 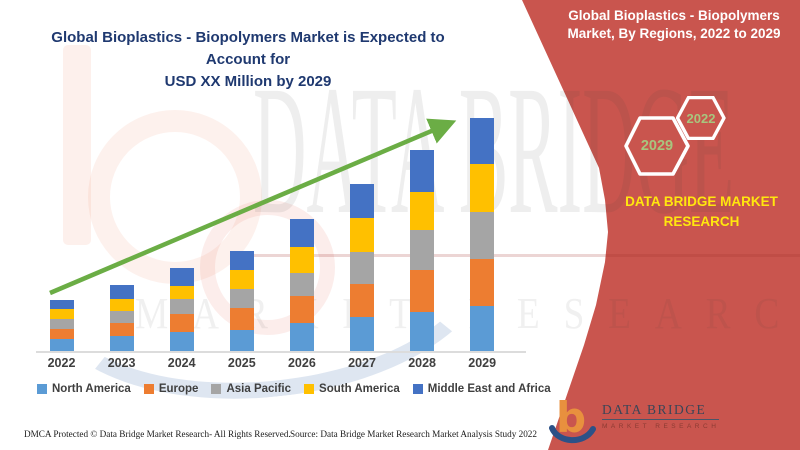 What do you see at coordinates (181, 341) in the screenshot?
I see `bar-2024-segment-north-america` at bounding box center [181, 341].